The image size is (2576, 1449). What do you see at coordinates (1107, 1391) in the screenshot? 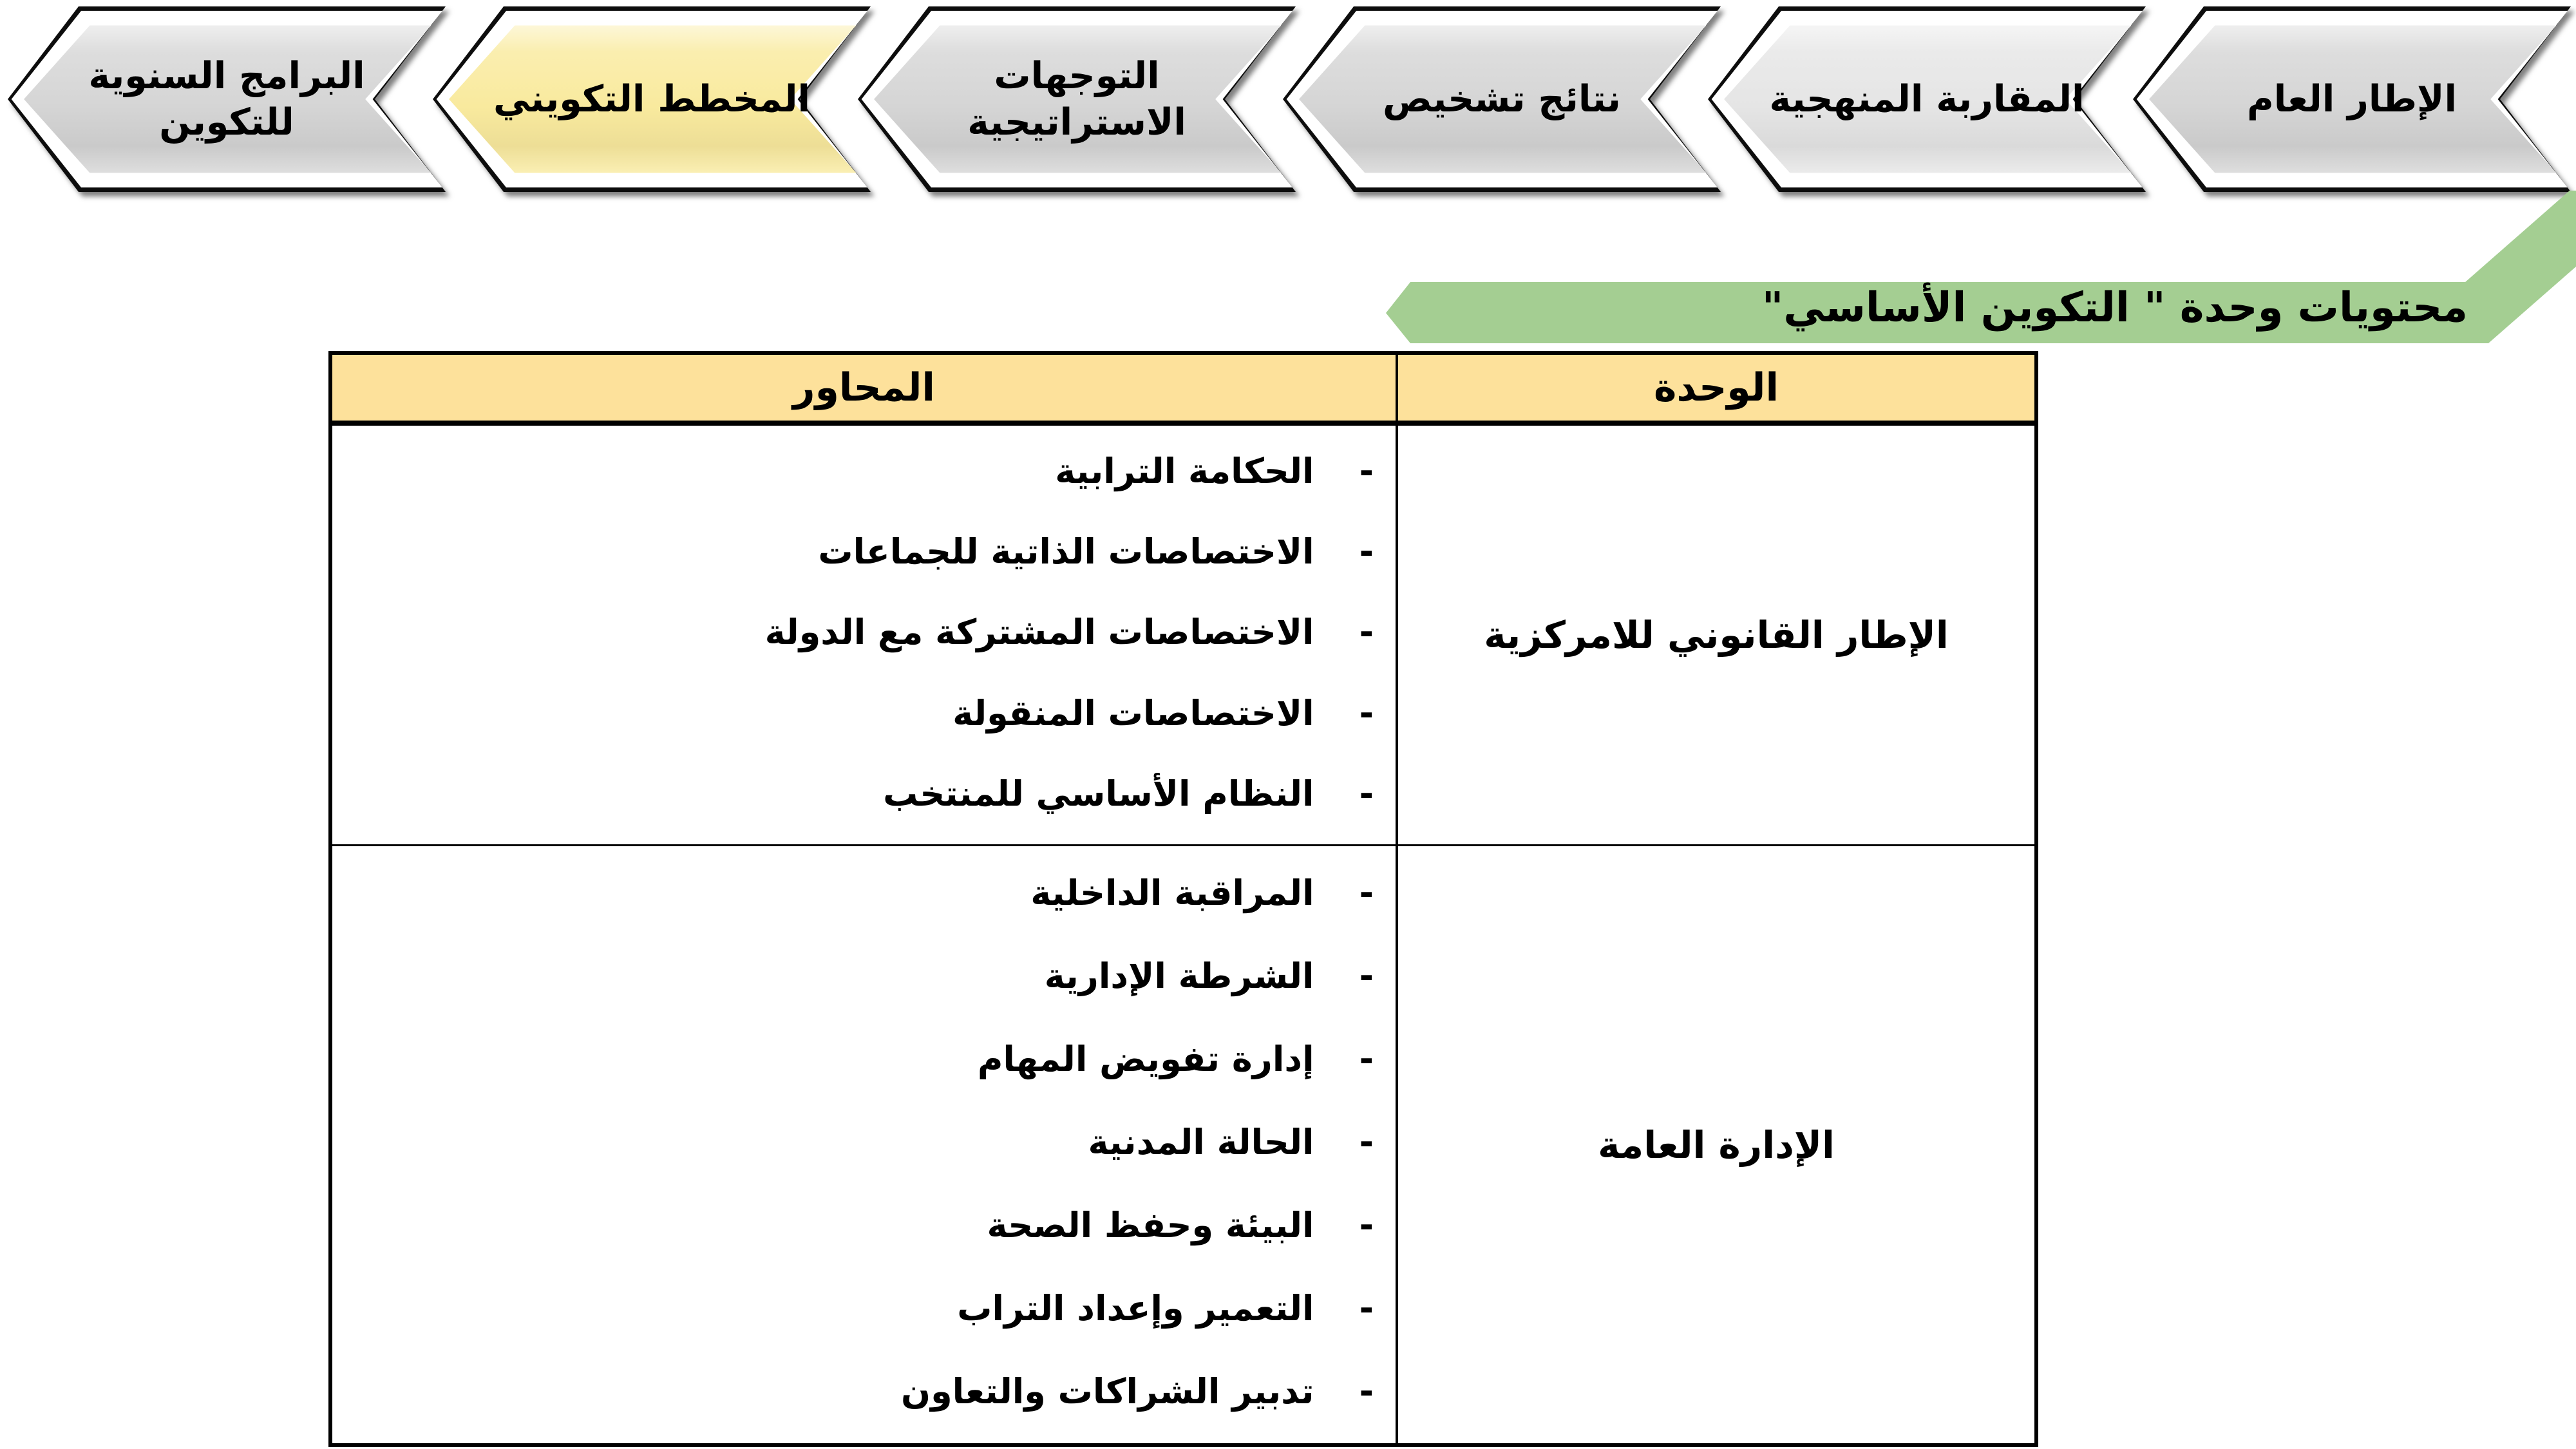
I see `axis-item-label: تدبير الشراكات والتعاون` at bounding box center [1107, 1391].